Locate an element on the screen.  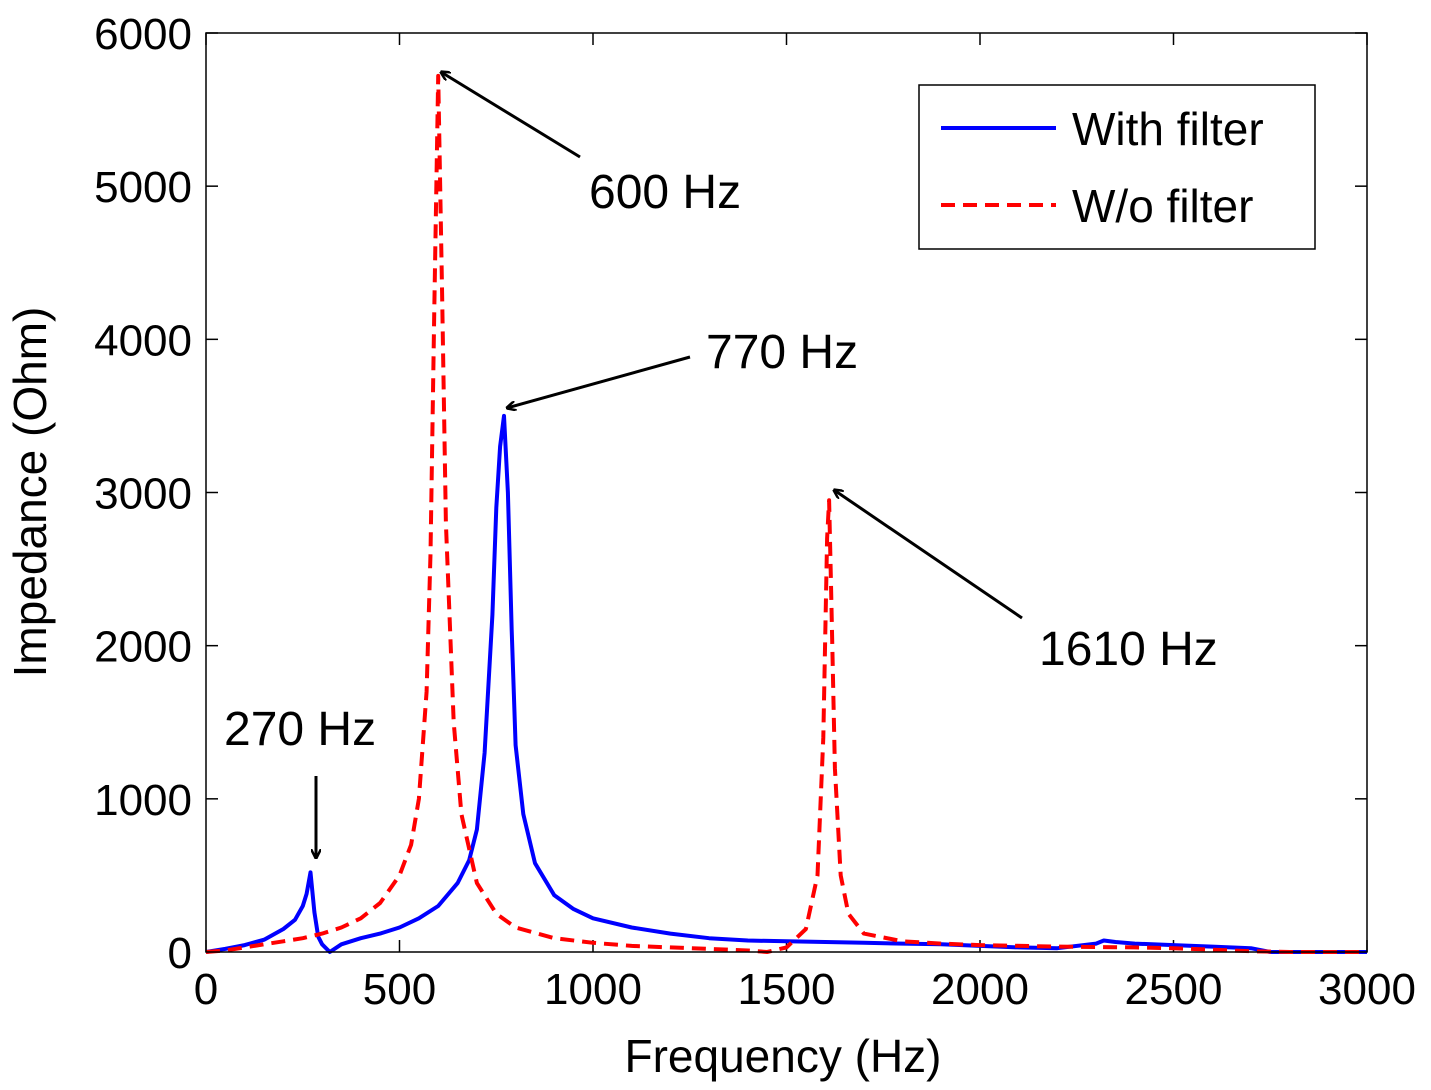
annotation-1610hz: 1610 Hz is located at coordinates (1128, 649).